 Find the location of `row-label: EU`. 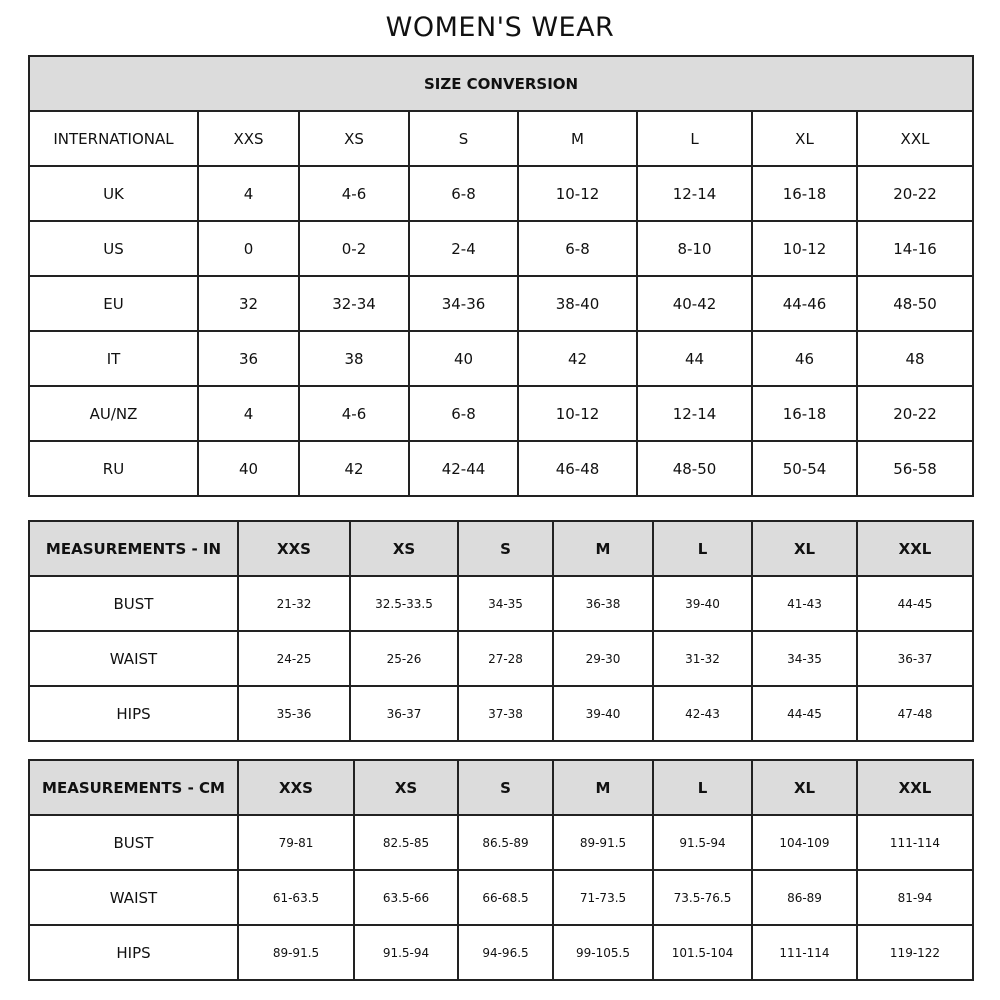

row-label: EU is located at coordinates (113, 303).